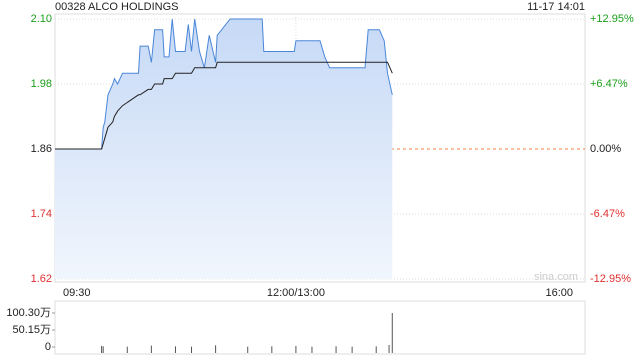 The width and height of the screenshot is (640, 360). What do you see at coordinates (556, 277) in the screenshot?
I see `watermark: sina.com` at bounding box center [556, 277].